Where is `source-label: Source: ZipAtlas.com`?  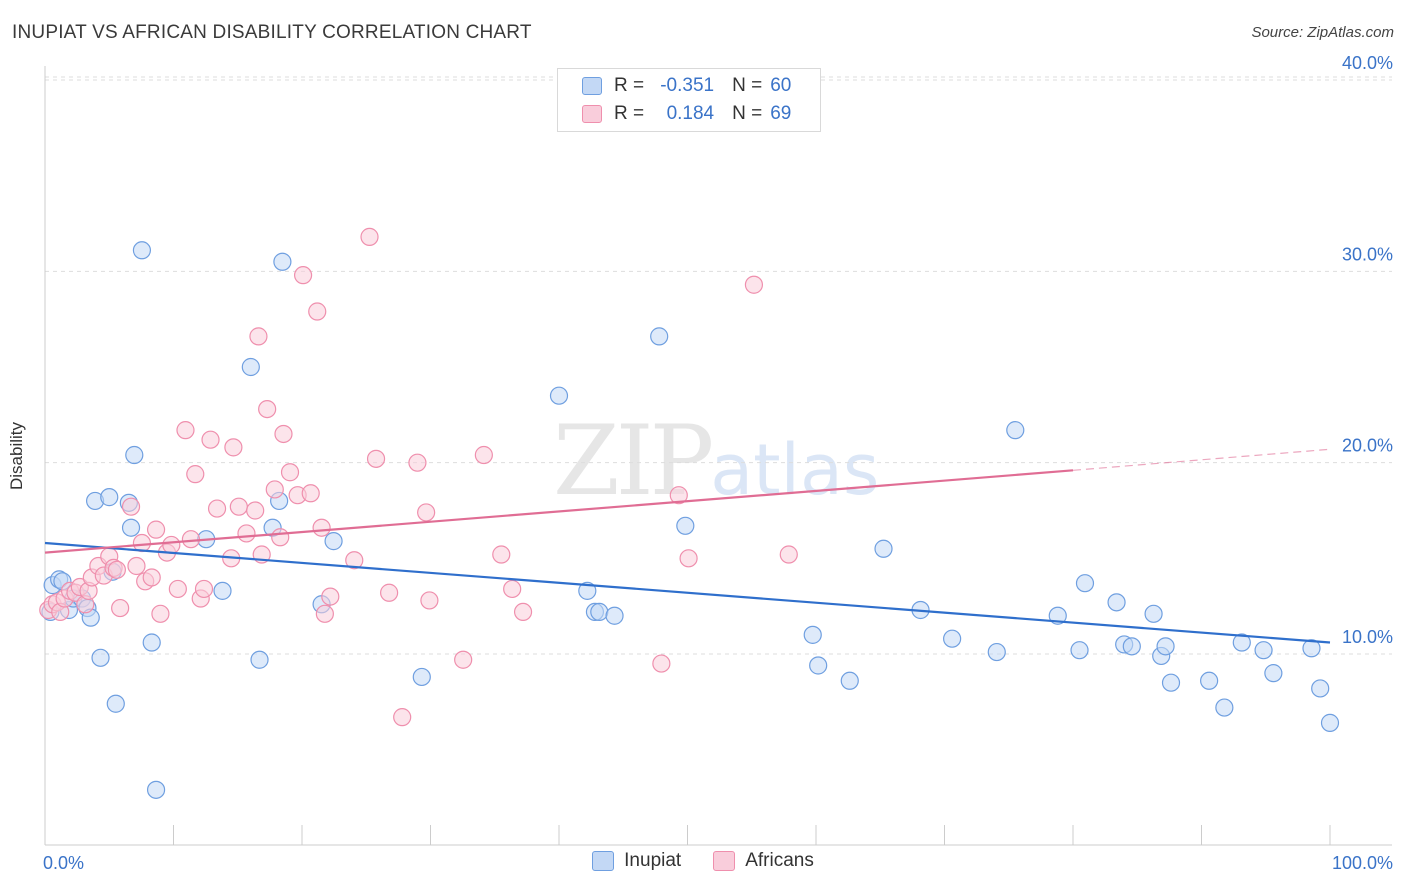
source-label: Source: ZipAtlas.com is located at coordinates (1322, 32).